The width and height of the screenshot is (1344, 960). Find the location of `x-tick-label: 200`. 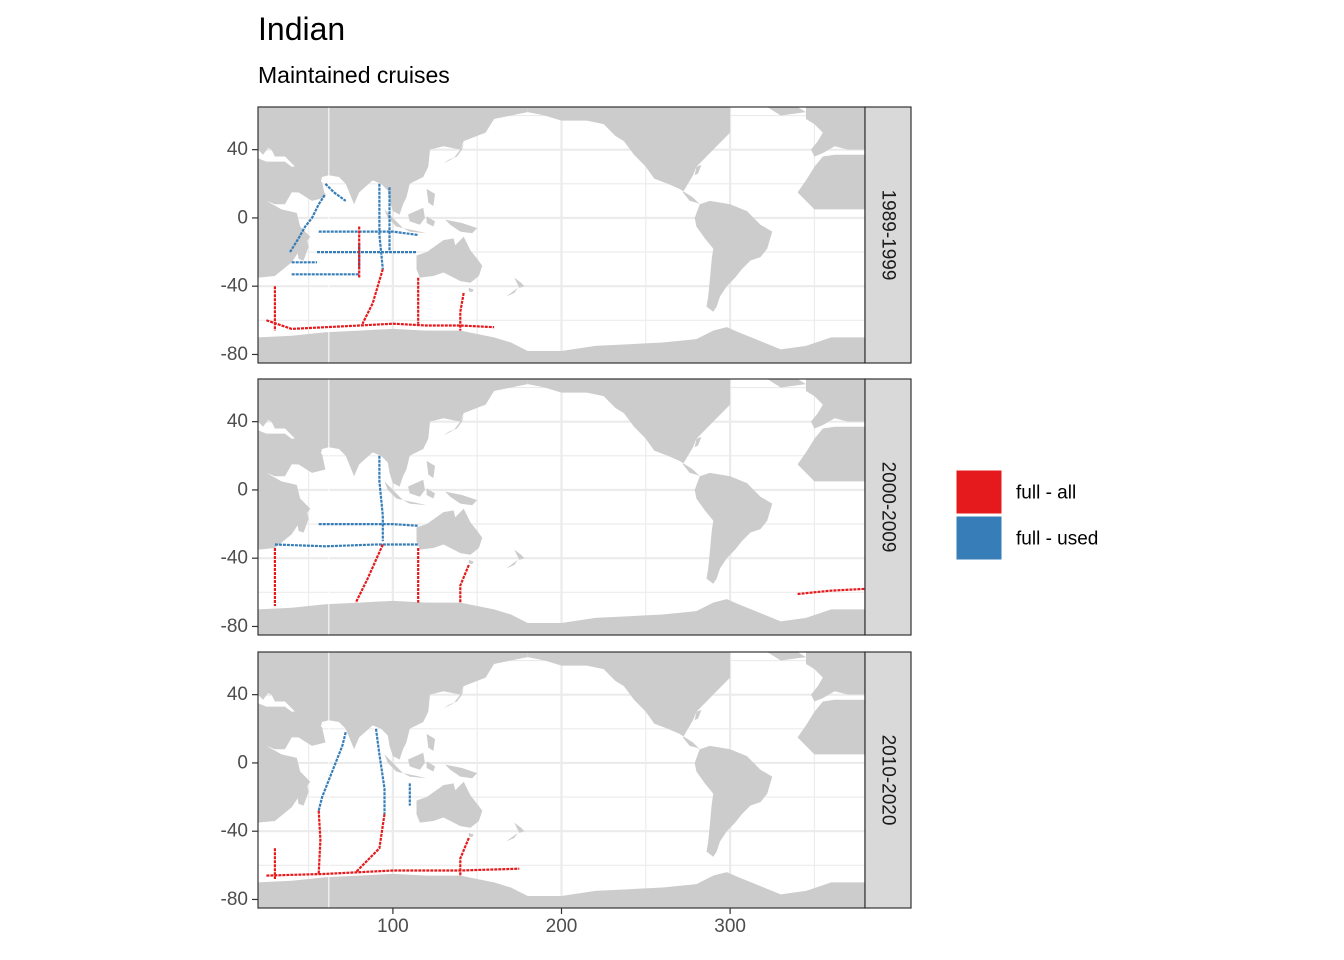

x-tick-label: 200 is located at coordinates (562, 926).